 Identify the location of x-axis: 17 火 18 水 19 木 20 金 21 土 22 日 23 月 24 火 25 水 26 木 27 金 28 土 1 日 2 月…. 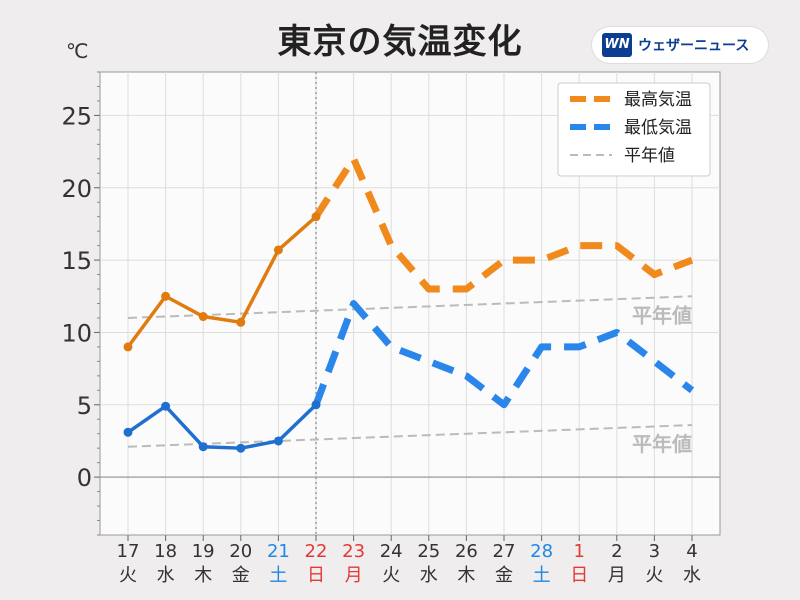
(409, 560).